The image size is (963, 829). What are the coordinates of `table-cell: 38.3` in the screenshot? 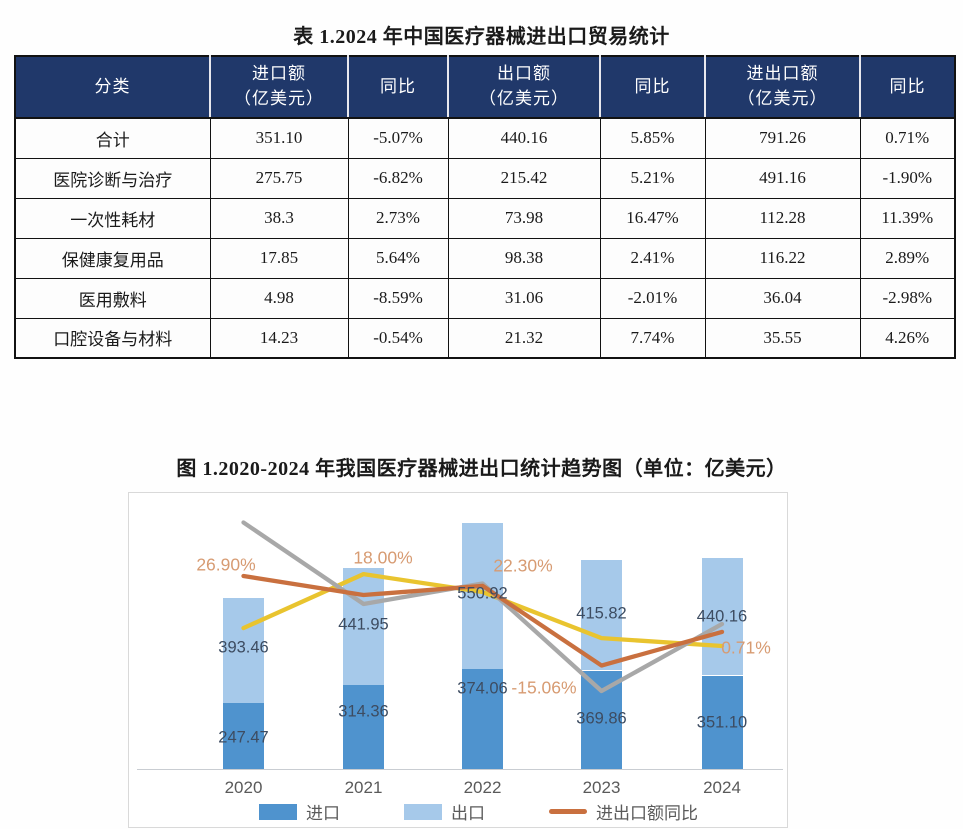 It's located at (279, 218).